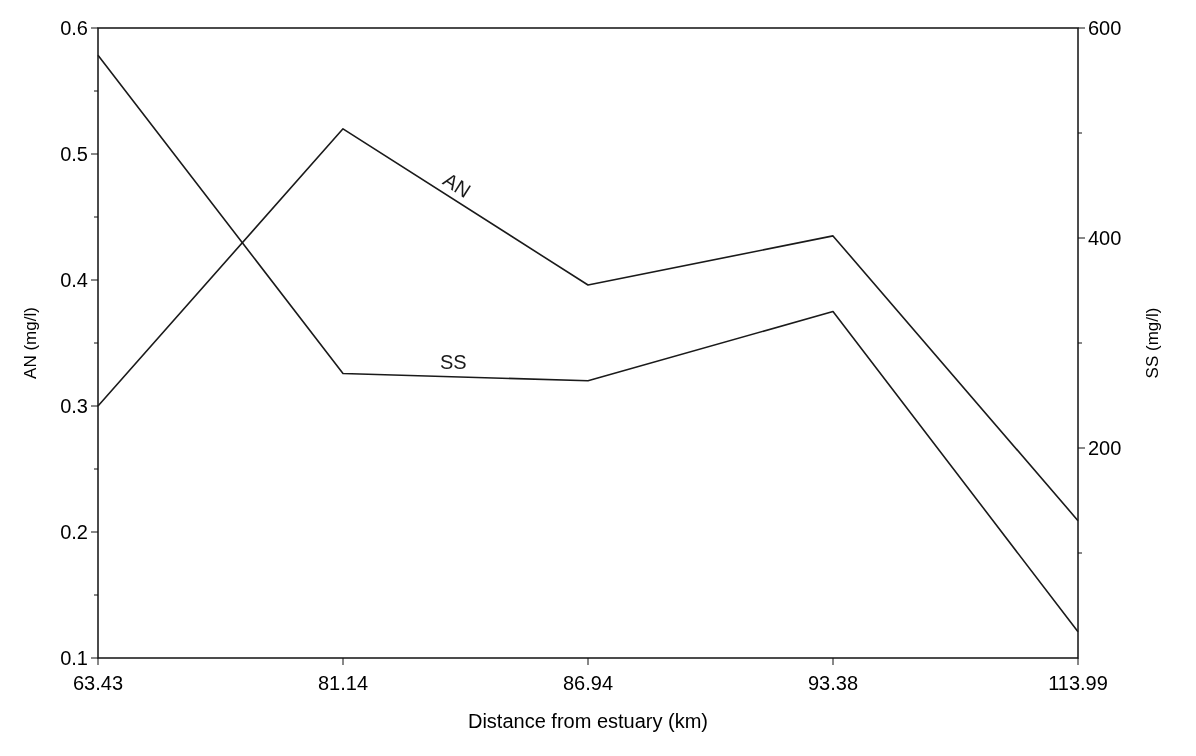 This screenshot has height=756, width=1196. I want to click on y2-axis-title: SS (mg/l), so click(1152, 343).